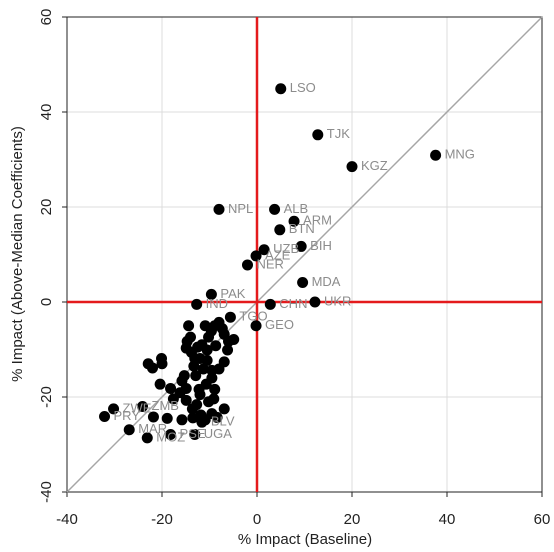  I want to click on point-label: TJK, so click(338, 133).